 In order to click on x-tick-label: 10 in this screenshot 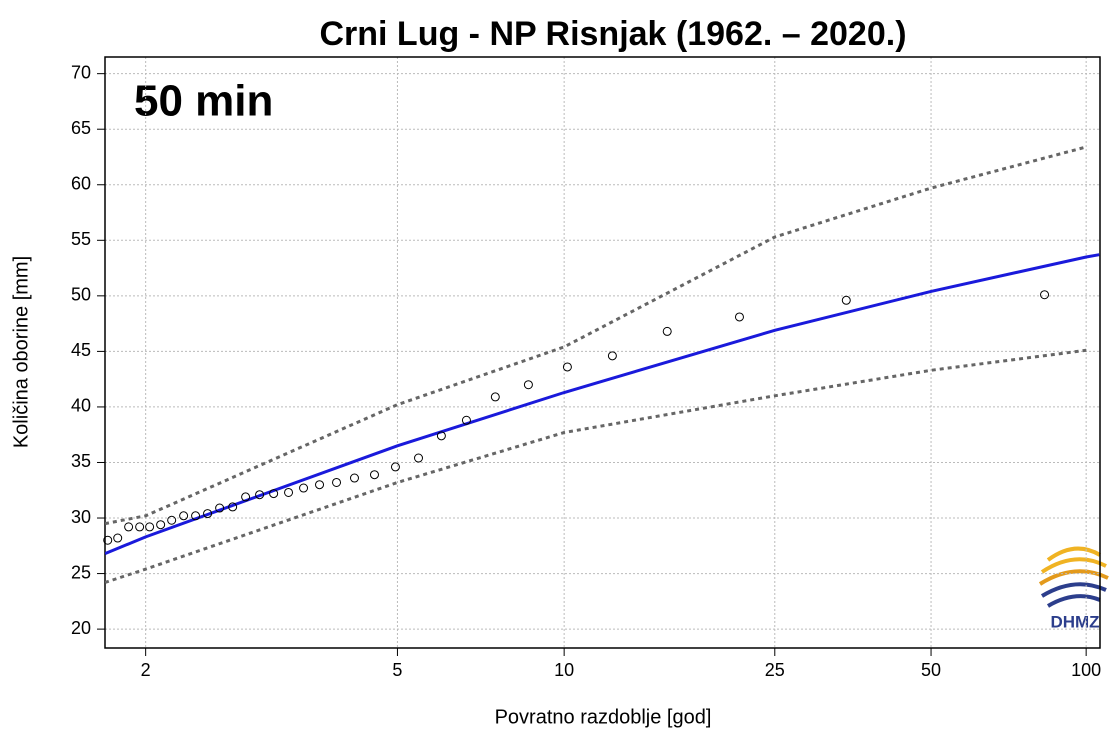, I will do `click(564, 670)`.